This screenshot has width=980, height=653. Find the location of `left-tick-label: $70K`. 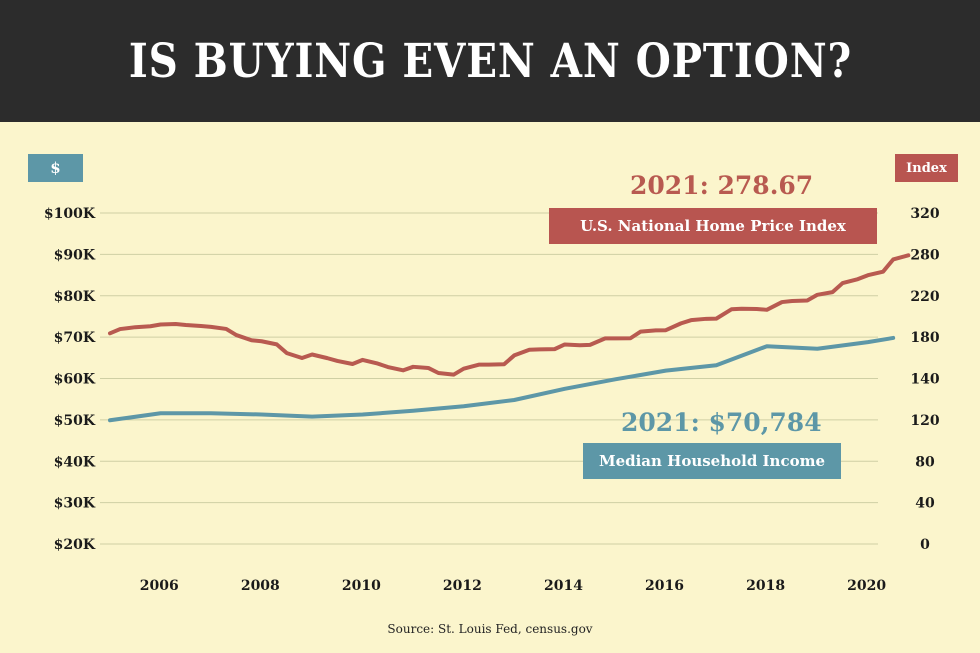

left-tick-label: $70K is located at coordinates (75, 338).